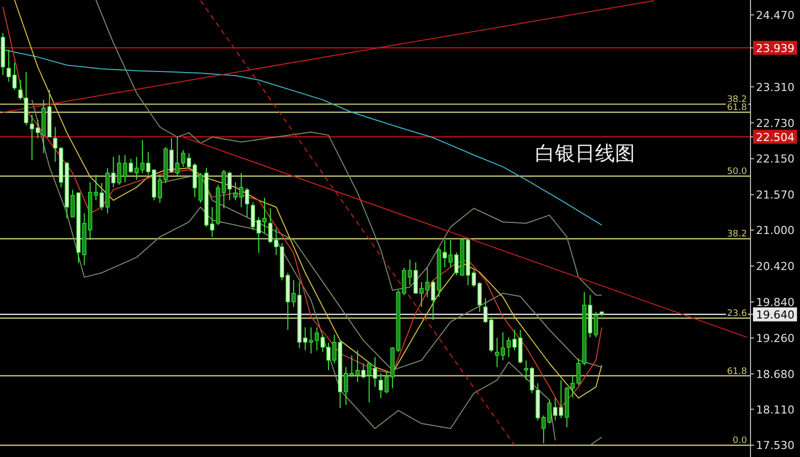 This screenshot has height=457, width=800. What do you see at coordinates (584, 152) in the screenshot?
I see `title: 白银日线图` at bounding box center [584, 152].